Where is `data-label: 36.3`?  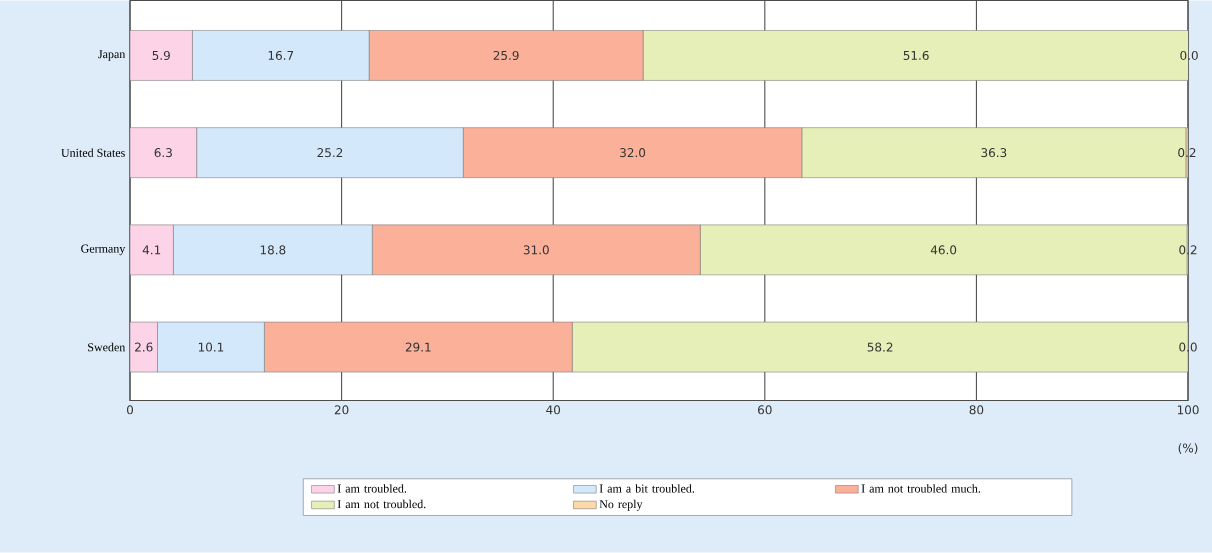
data-label: 36.3 is located at coordinates (994, 153).